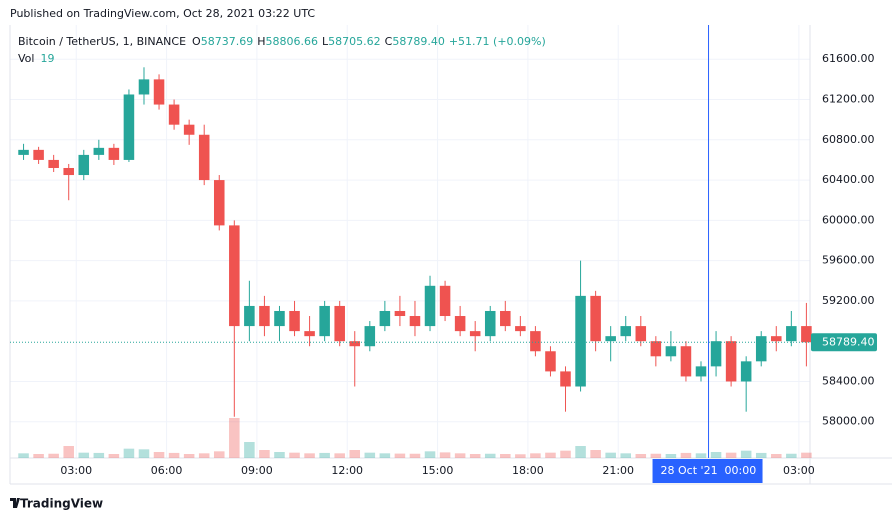  What do you see at coordinates (36, 58) in the screenshot?
I see `volume-legend: Vol 19` at bounding box center [36, 58].